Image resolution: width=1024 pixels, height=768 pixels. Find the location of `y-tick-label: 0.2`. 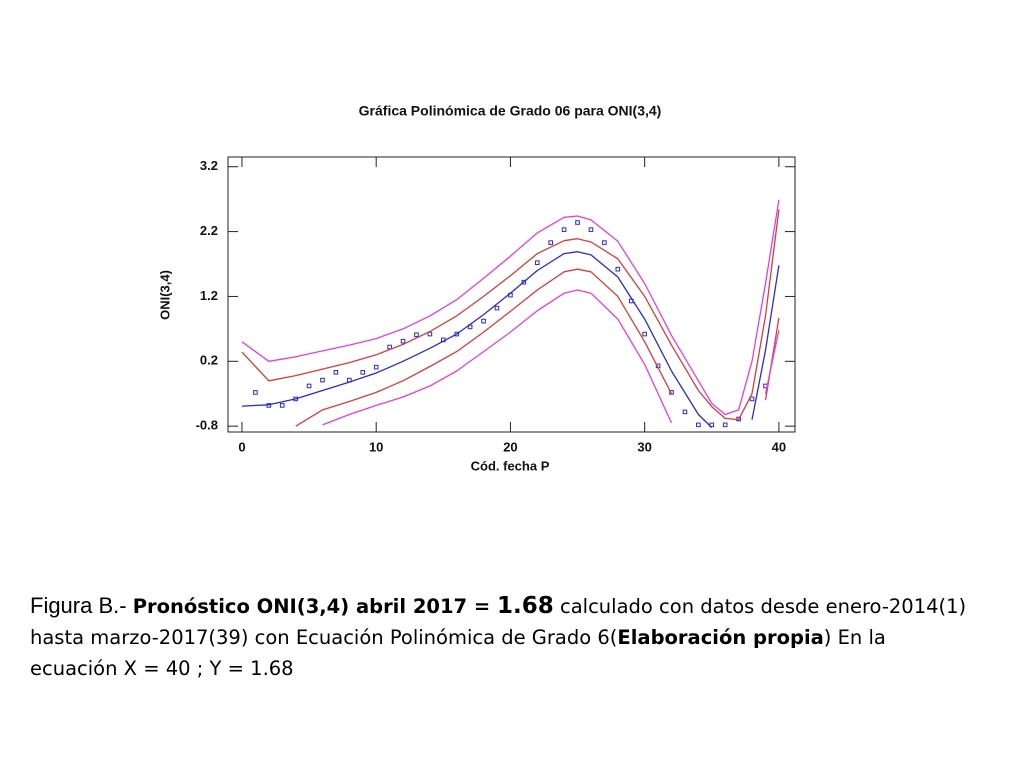

y-tick-label: 0.2 is located at coordinates (209, 360).